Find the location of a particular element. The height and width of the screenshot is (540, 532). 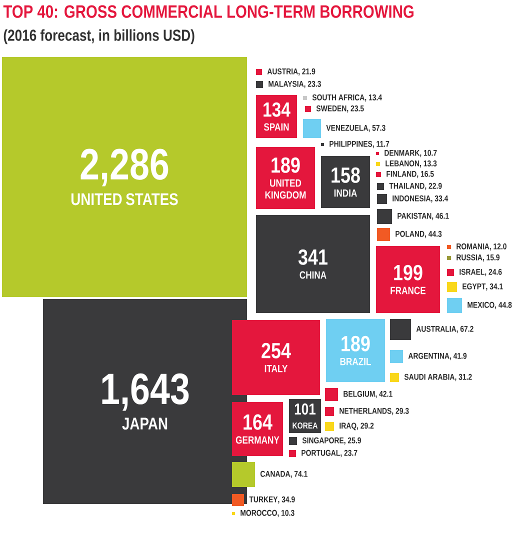

category-label: AUSTRIA is located at coordinates (282, 71).